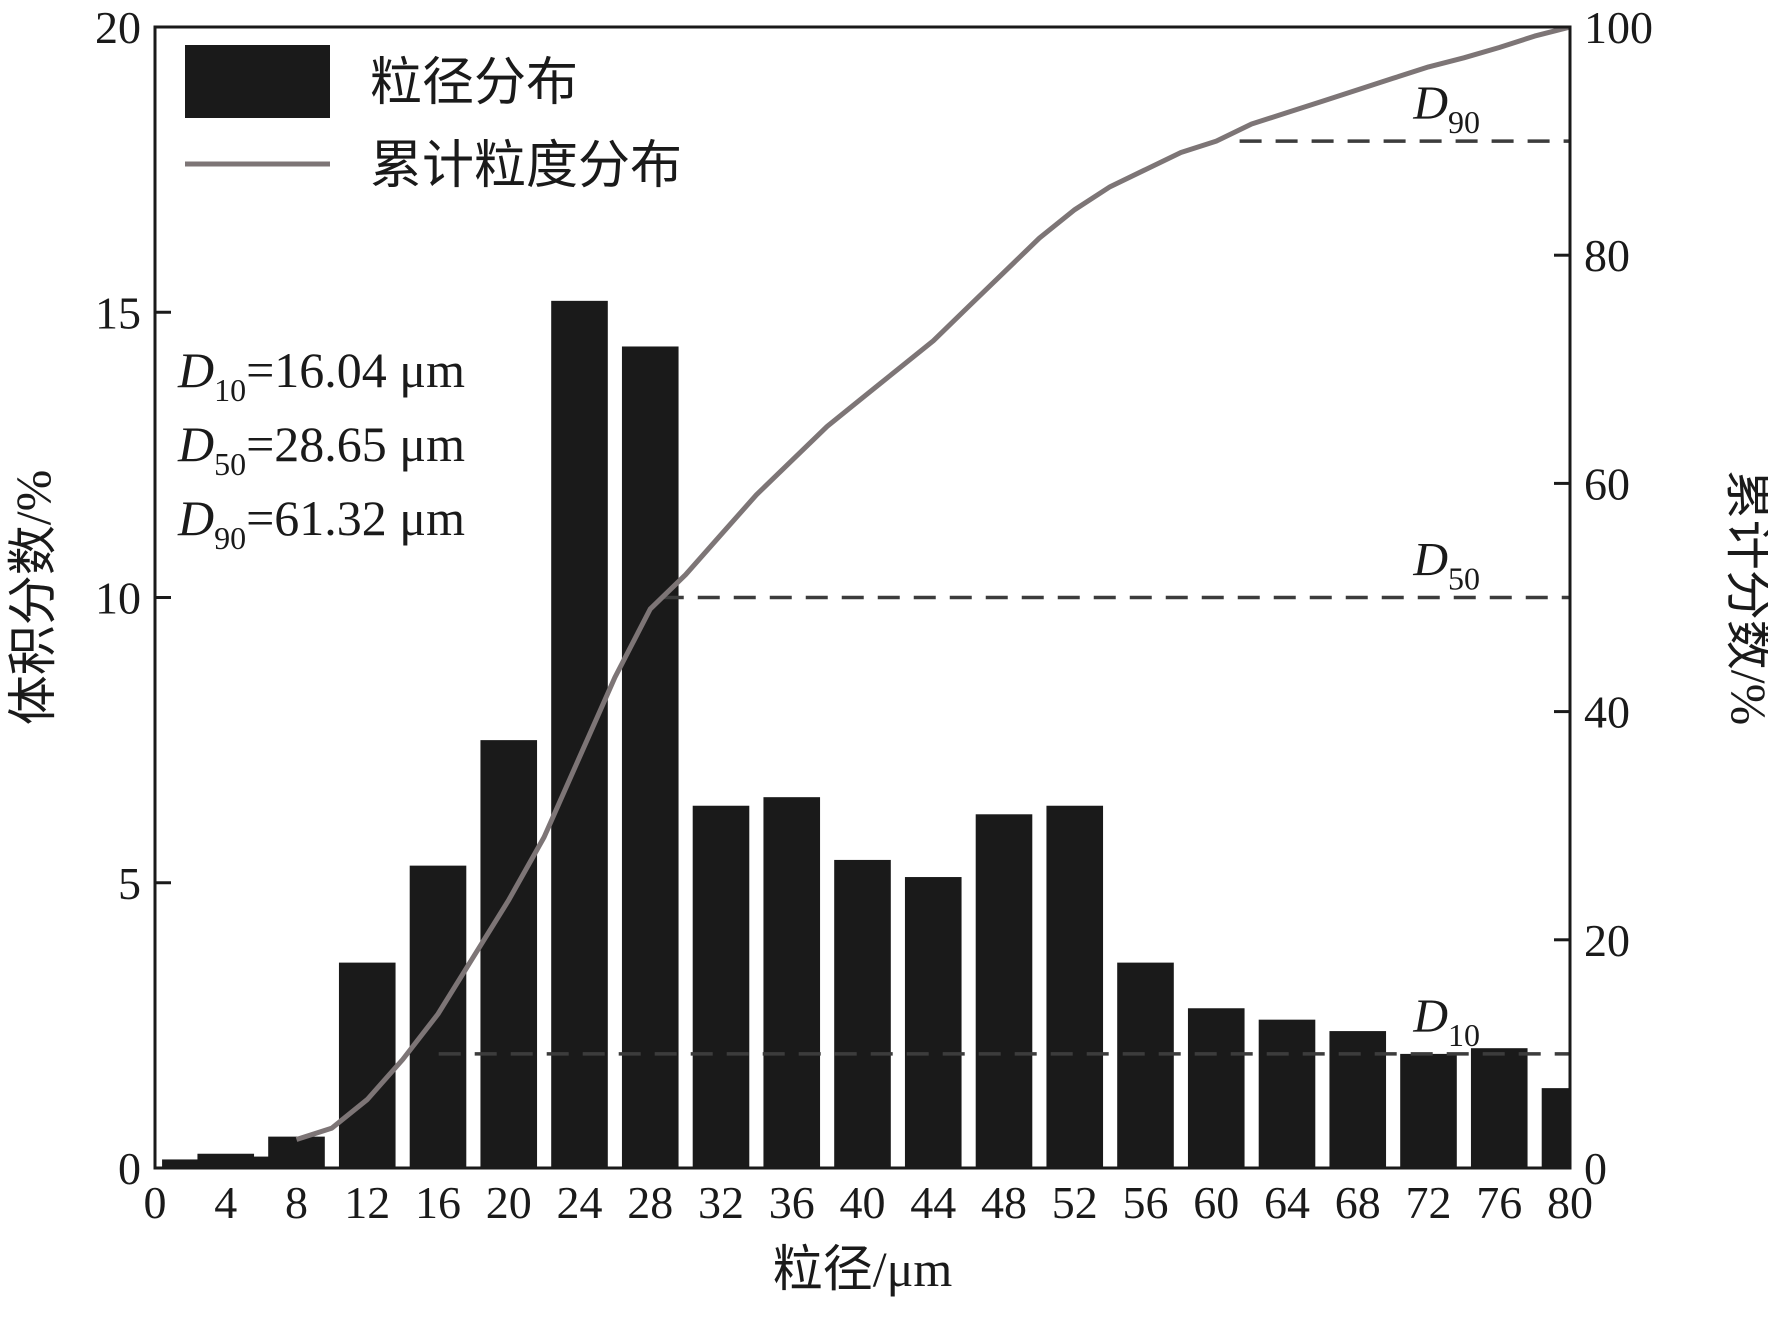 The height and width of the screenshot is (1318, 1768). I want to click on annotation-d10: D10=16.04 μm, so click(321, 375).